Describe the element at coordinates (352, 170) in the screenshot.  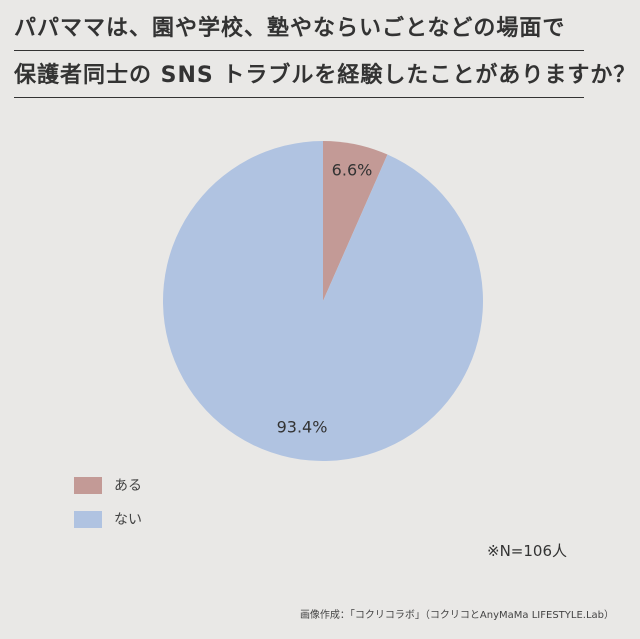
I see `data-label-yes: 6.6%` at that location.